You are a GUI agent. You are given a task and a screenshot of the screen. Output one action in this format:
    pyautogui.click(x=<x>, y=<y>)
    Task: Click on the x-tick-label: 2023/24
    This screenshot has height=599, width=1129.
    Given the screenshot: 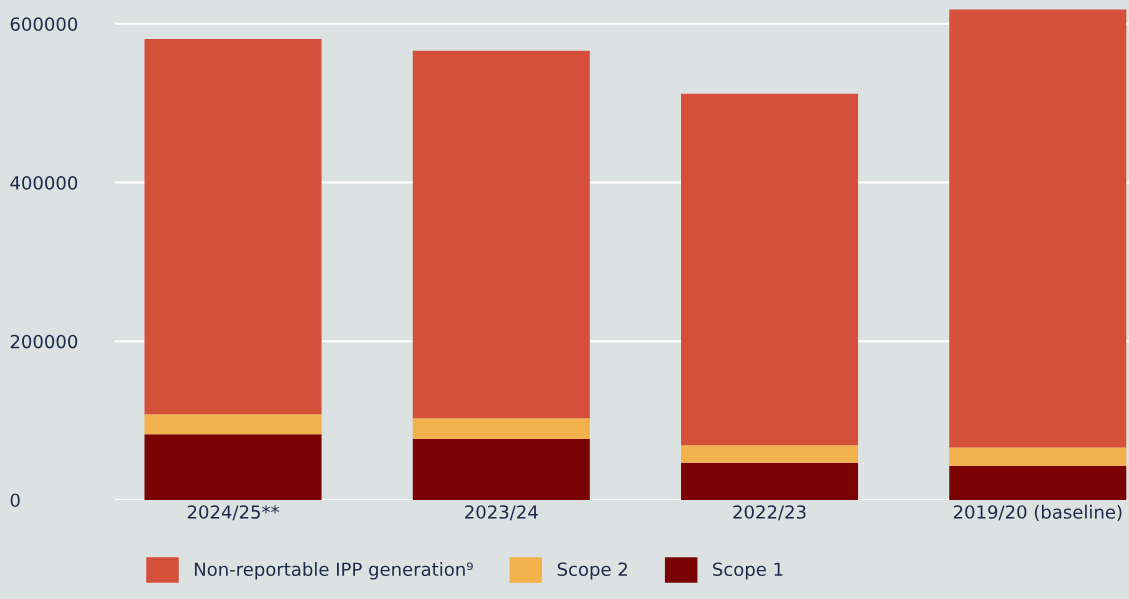 What is the action you would take?
    pyautogui.click(x=501, y=513)
    